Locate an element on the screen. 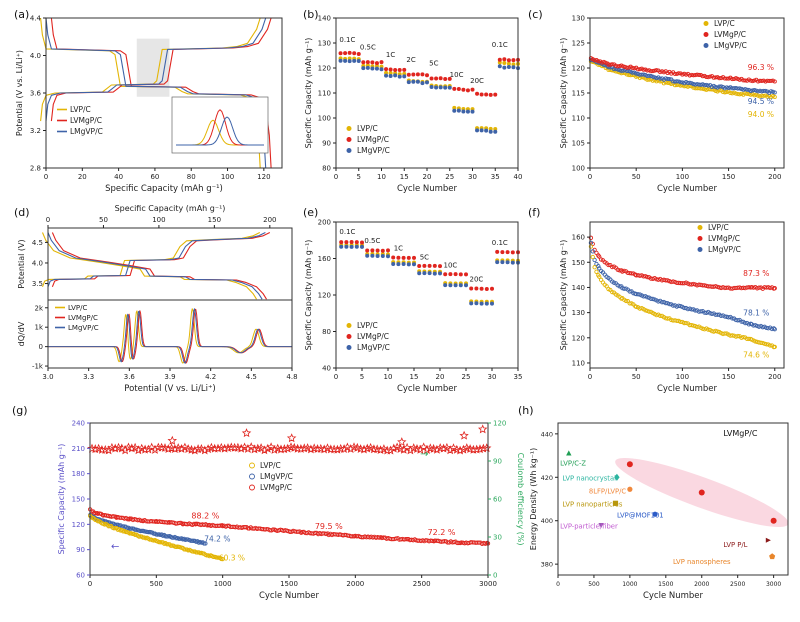 The image size is (800, 622). svg-text: 79.5 % is located at coordinates (329, 526).